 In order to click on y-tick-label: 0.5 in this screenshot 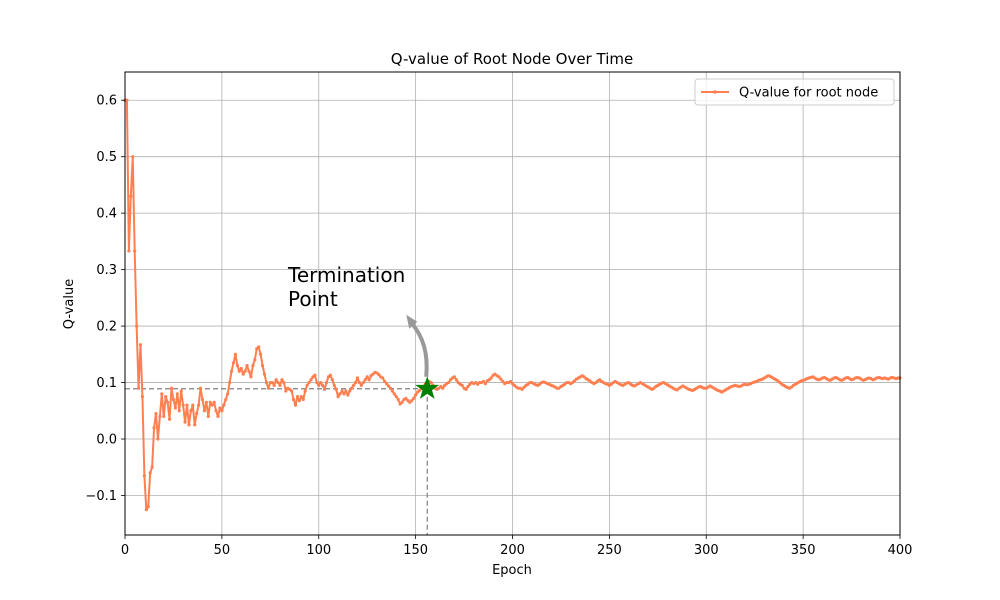, I will do `click(106, 157)`.